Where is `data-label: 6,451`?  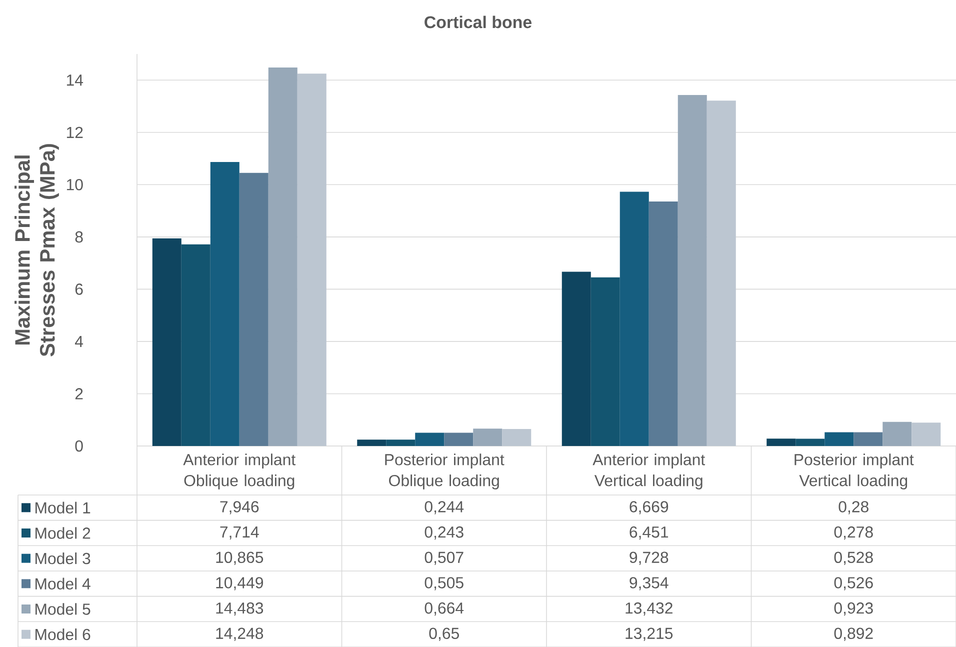
data-label: 6,451 is located at coordinates (649, 533).